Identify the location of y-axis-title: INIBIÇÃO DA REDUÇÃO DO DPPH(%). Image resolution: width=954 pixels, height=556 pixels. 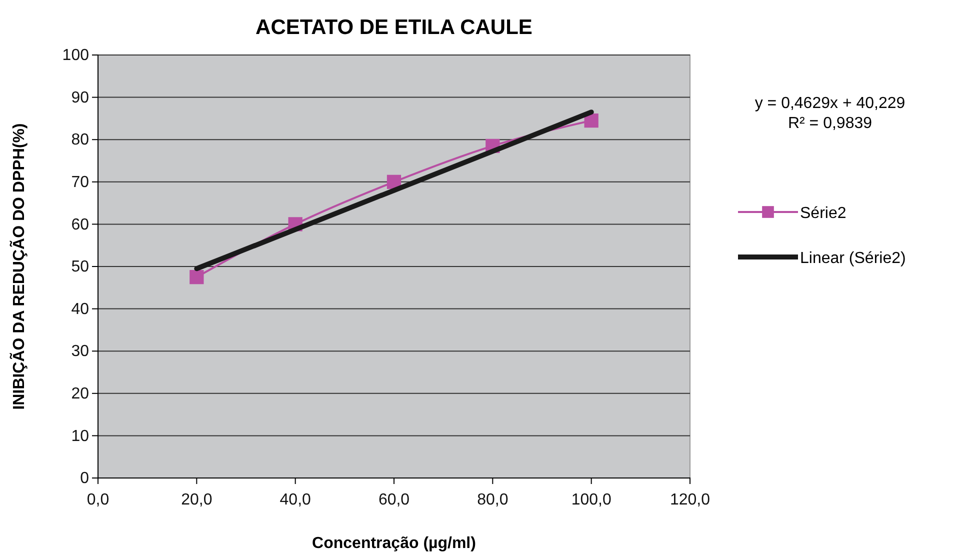
(18, 266).